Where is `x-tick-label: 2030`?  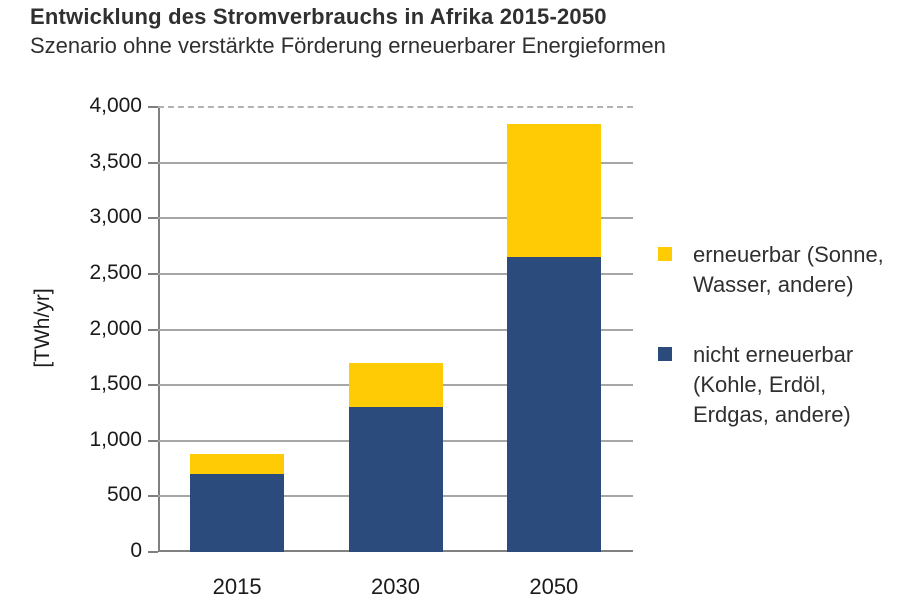
x-tick-label: 2030 is located at coordinates (395, 586).